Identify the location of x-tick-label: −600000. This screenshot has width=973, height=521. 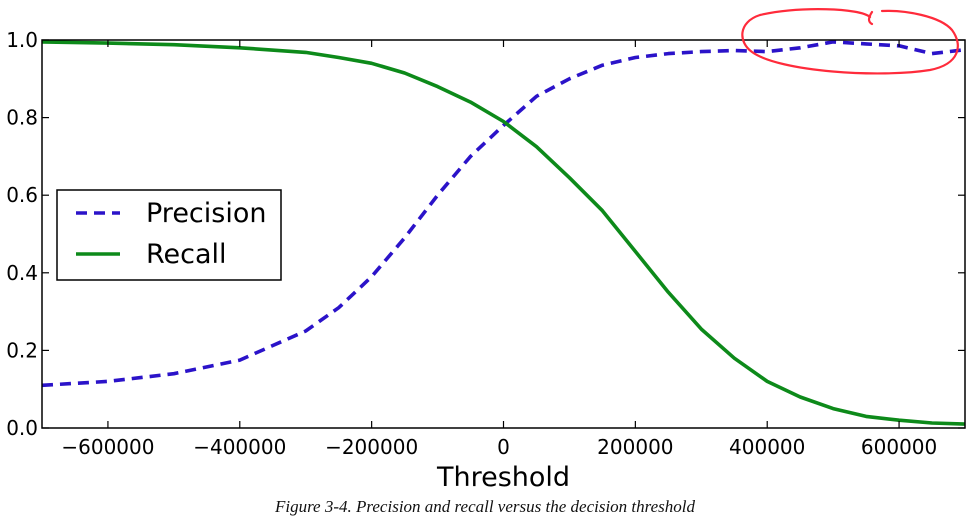
(107, 447).